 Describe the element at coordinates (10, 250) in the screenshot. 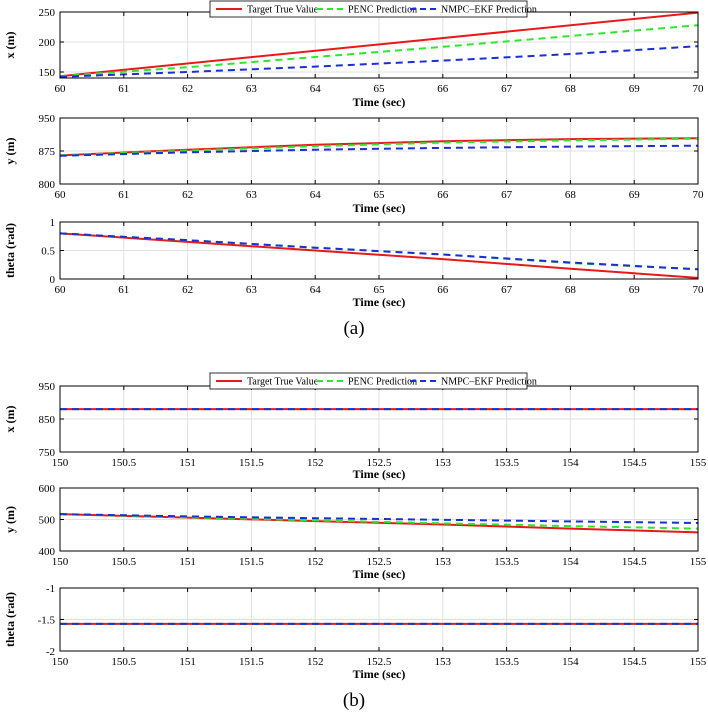

I see `y-axis-label: theta (rad)` at that location.